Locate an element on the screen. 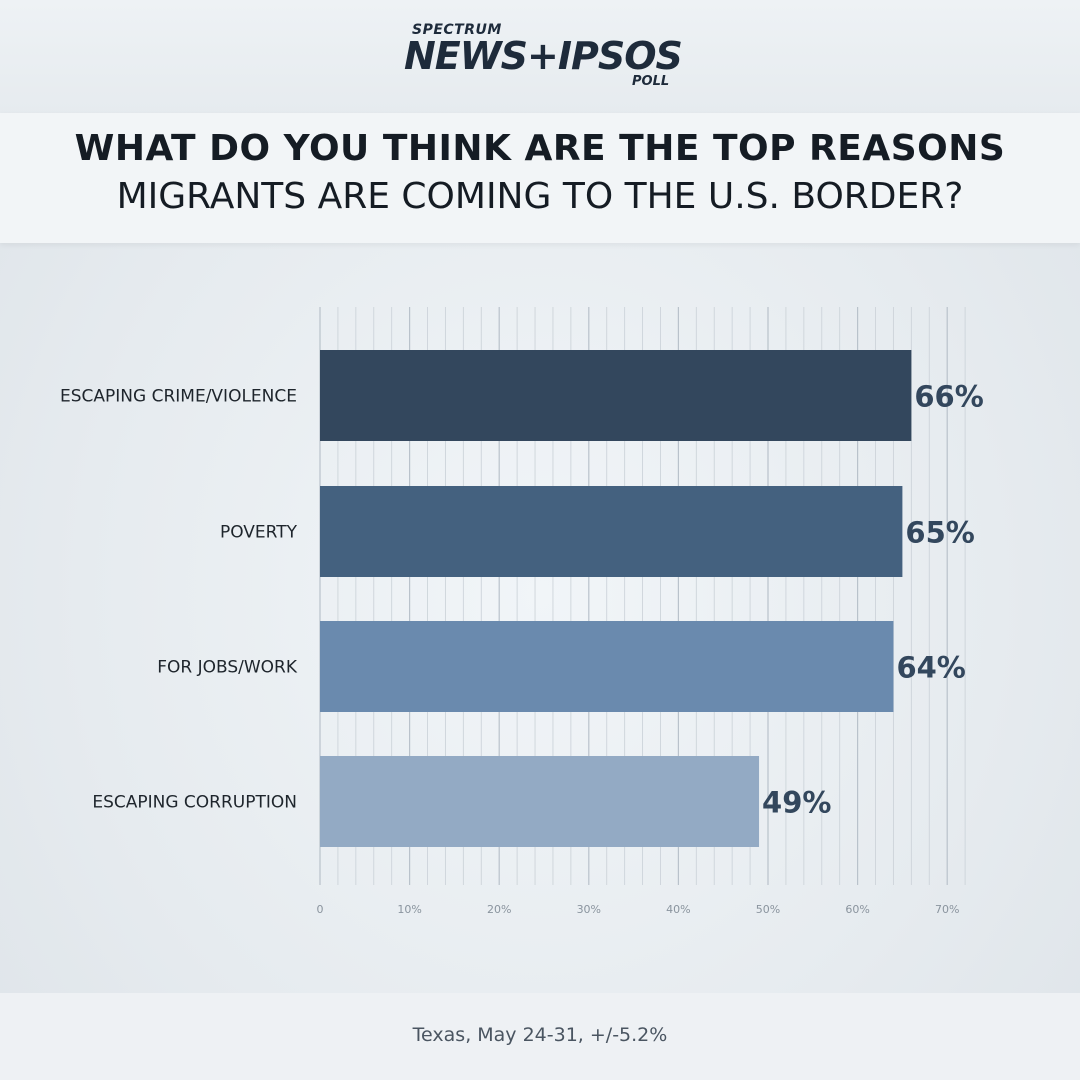 The image size is (1080, 1080). x-tick-label: 10% is located at coordinates (409, 909).